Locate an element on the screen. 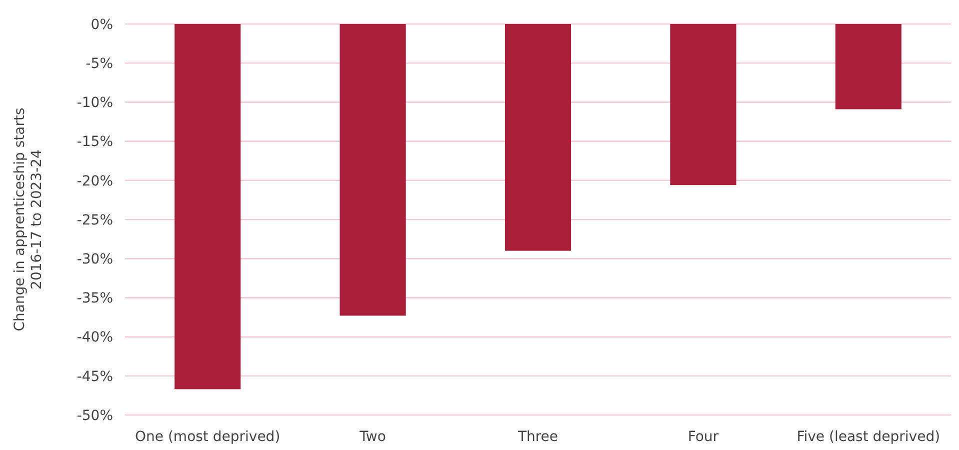 Image resolution: width=959 pixels, height=450 pixels. y-tick-label: -20% is located at coordinates (94, 181).